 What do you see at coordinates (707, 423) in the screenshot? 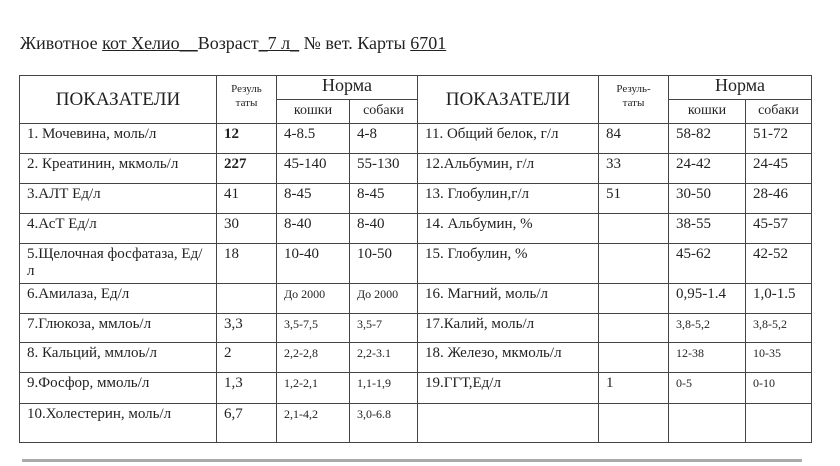
I see `right-norm-cats` at bounding box center [707, 423].